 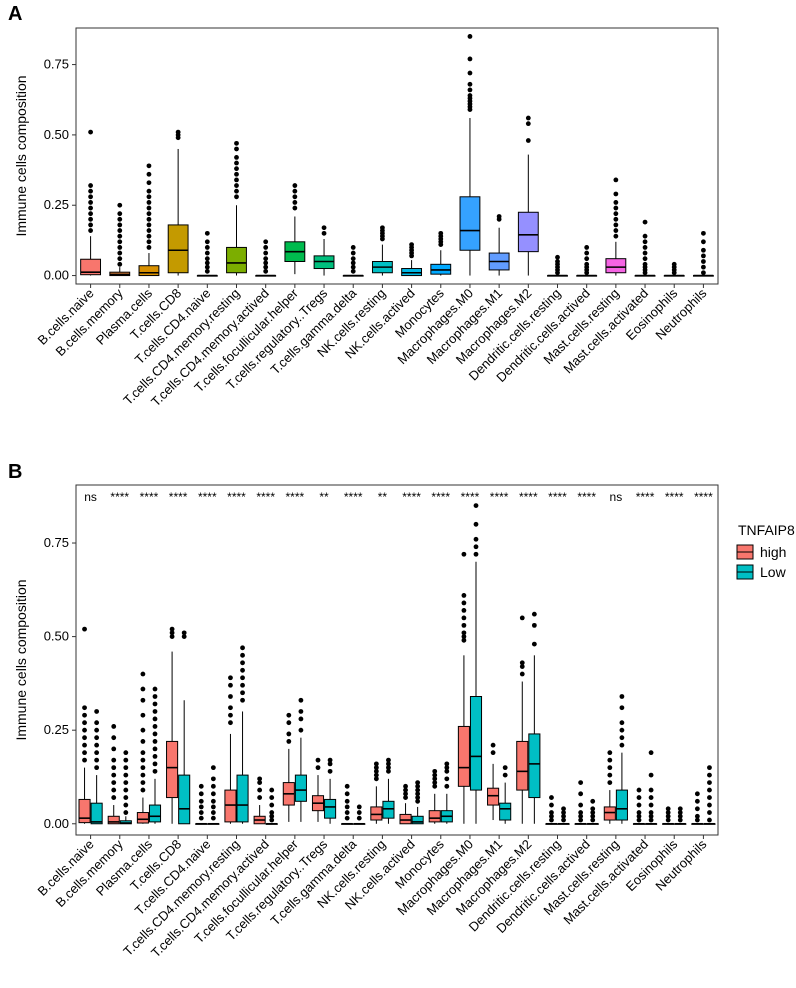 I want to click on panel-a-label: A, so click(x=15, y=14).